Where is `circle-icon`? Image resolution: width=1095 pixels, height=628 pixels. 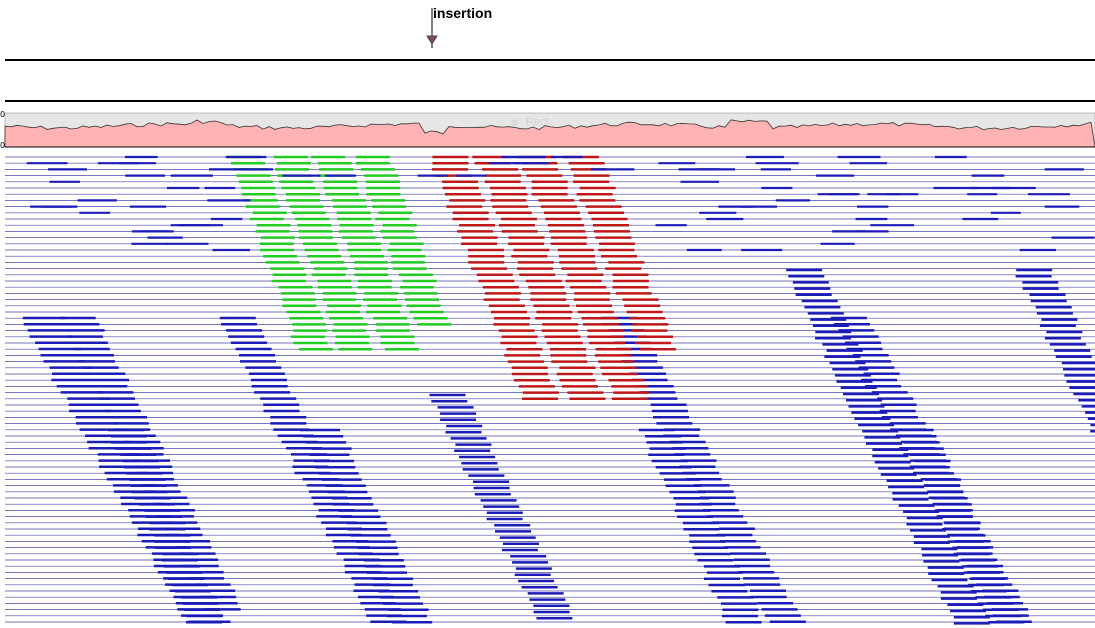
circle-icon is located at coordinates (514, 122).